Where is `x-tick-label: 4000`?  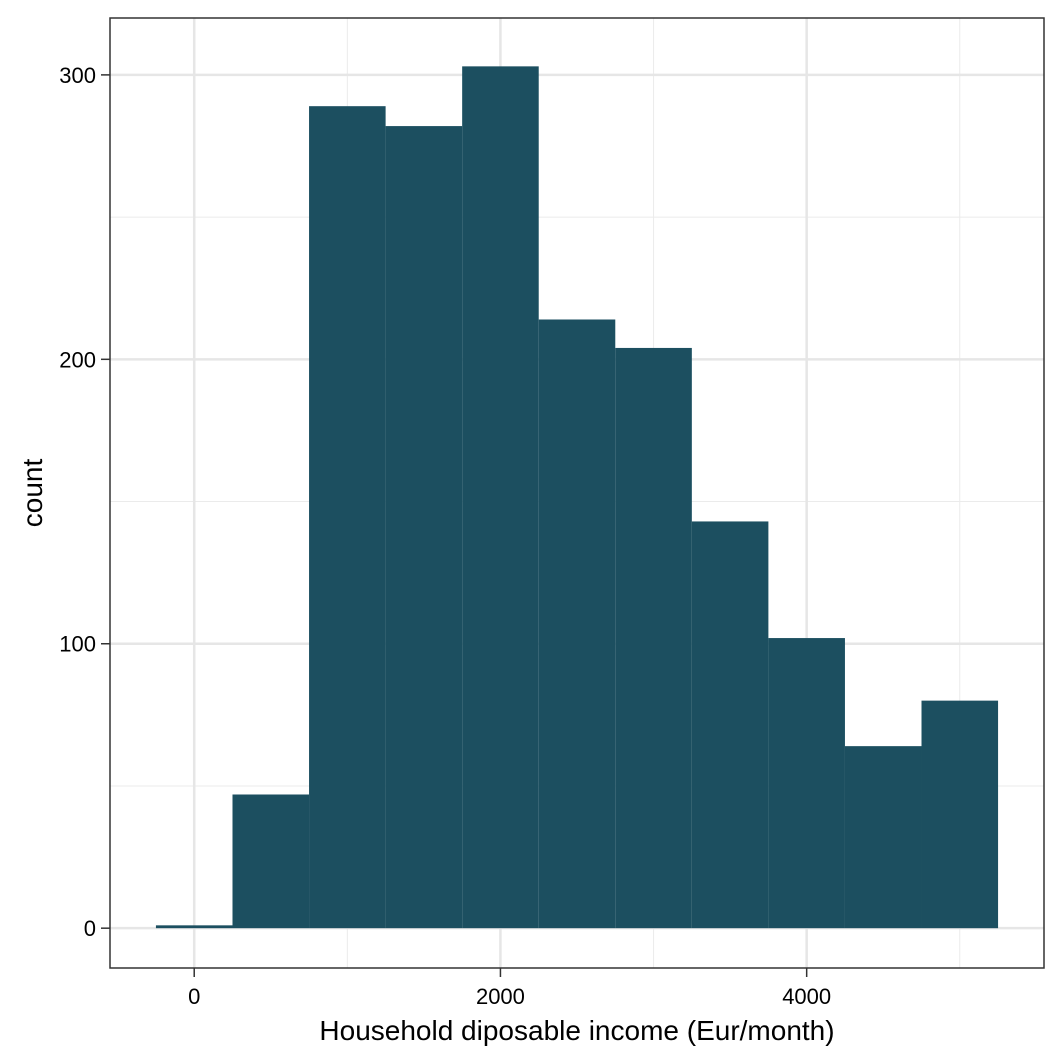
x-tick-label: 4000 is located at coordinates (806, 996).